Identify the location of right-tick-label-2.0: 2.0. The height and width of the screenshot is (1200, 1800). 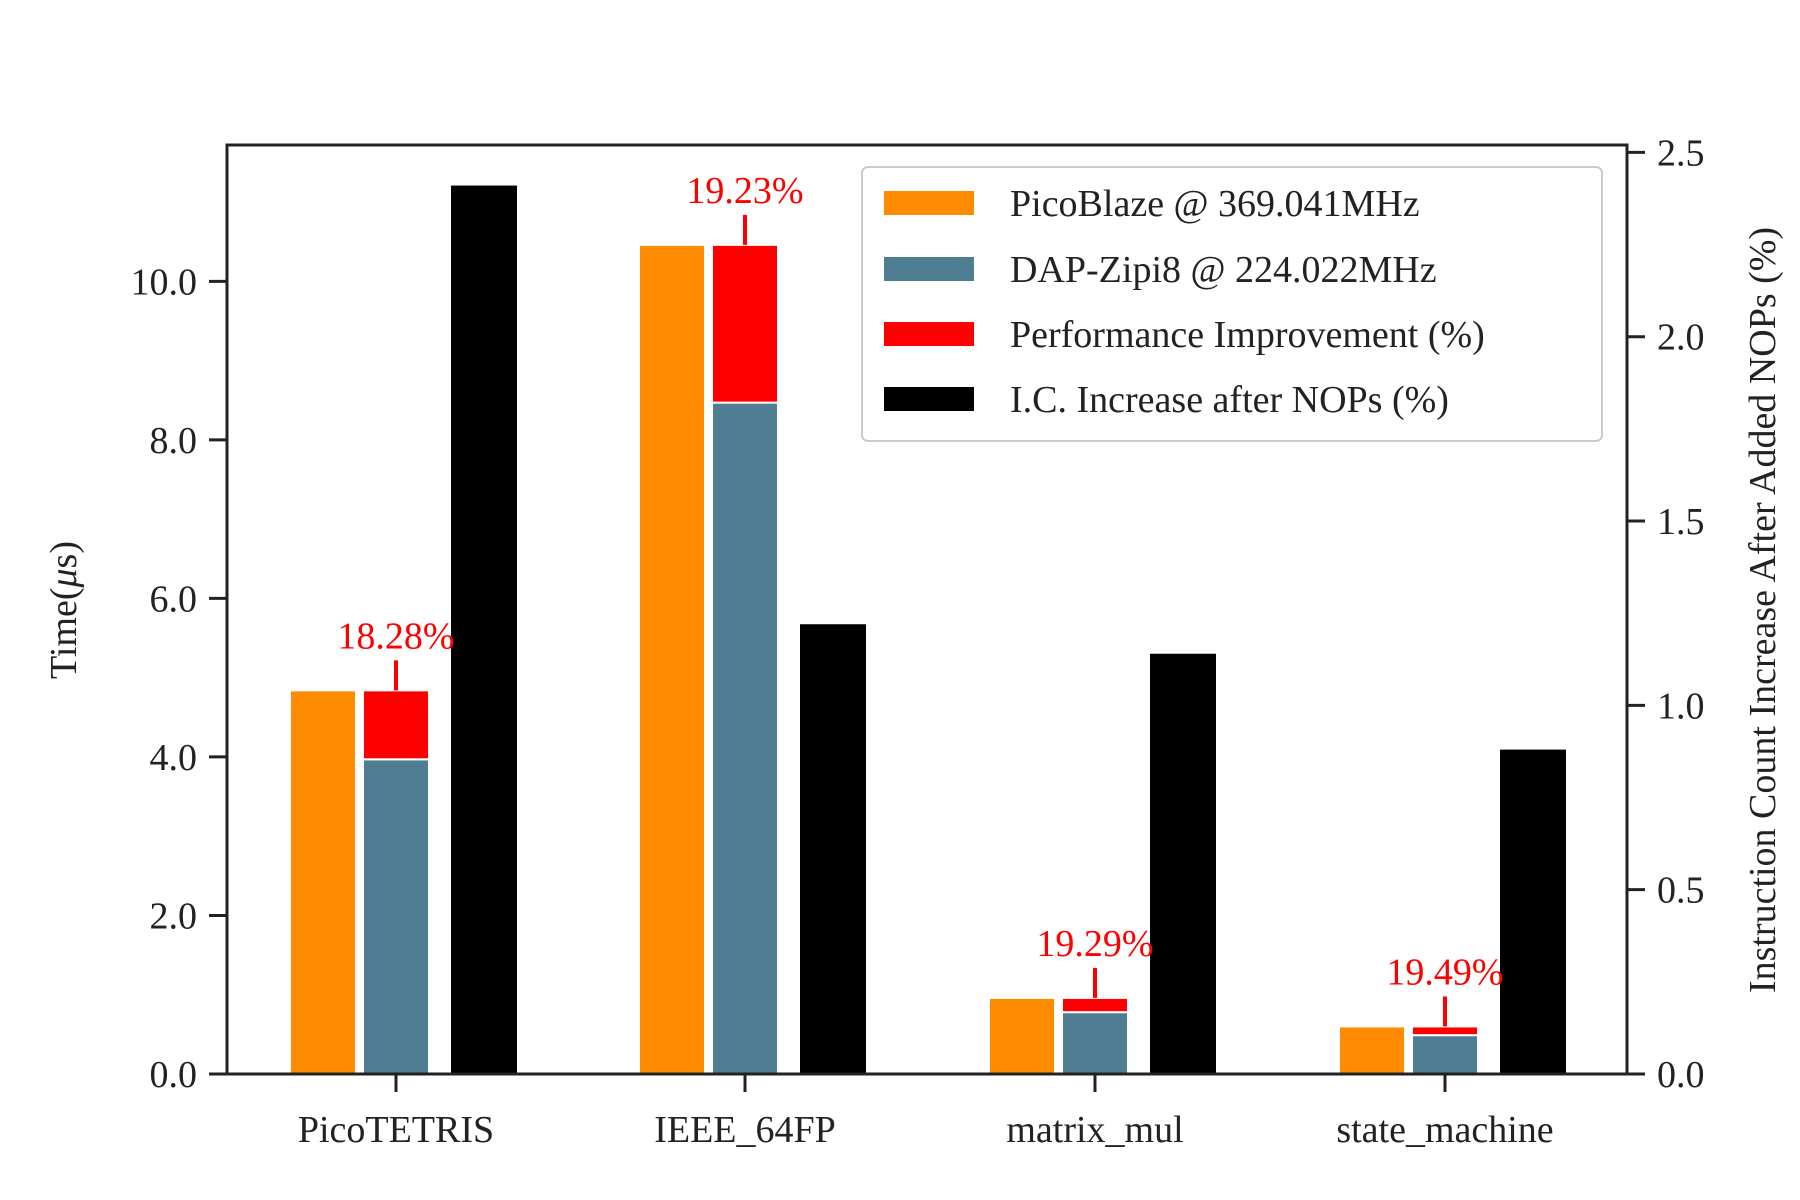
(1681, 338).